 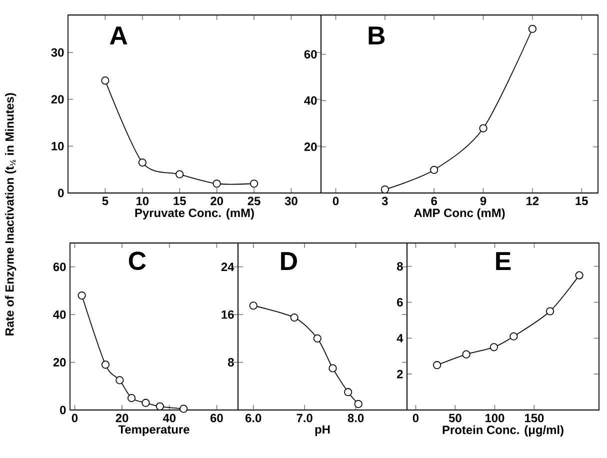 What do you see at coordinates (216, 418) in the screenshot?
I see `x-tick-label: 60` at bounding box center [216, 418].